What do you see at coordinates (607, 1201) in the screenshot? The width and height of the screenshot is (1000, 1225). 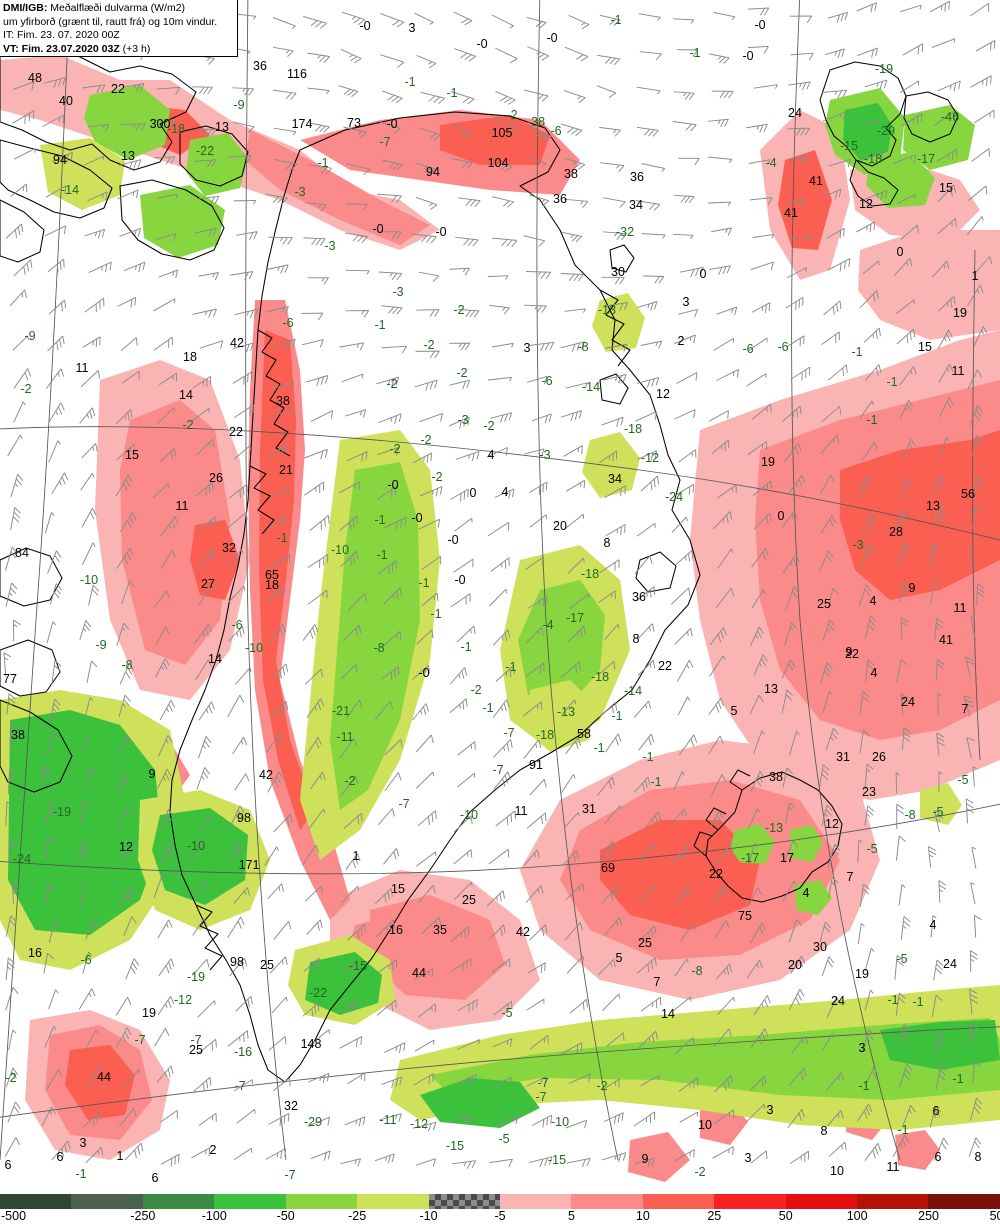 I see `colorbar-segment` at bounding box center [607, 1201].